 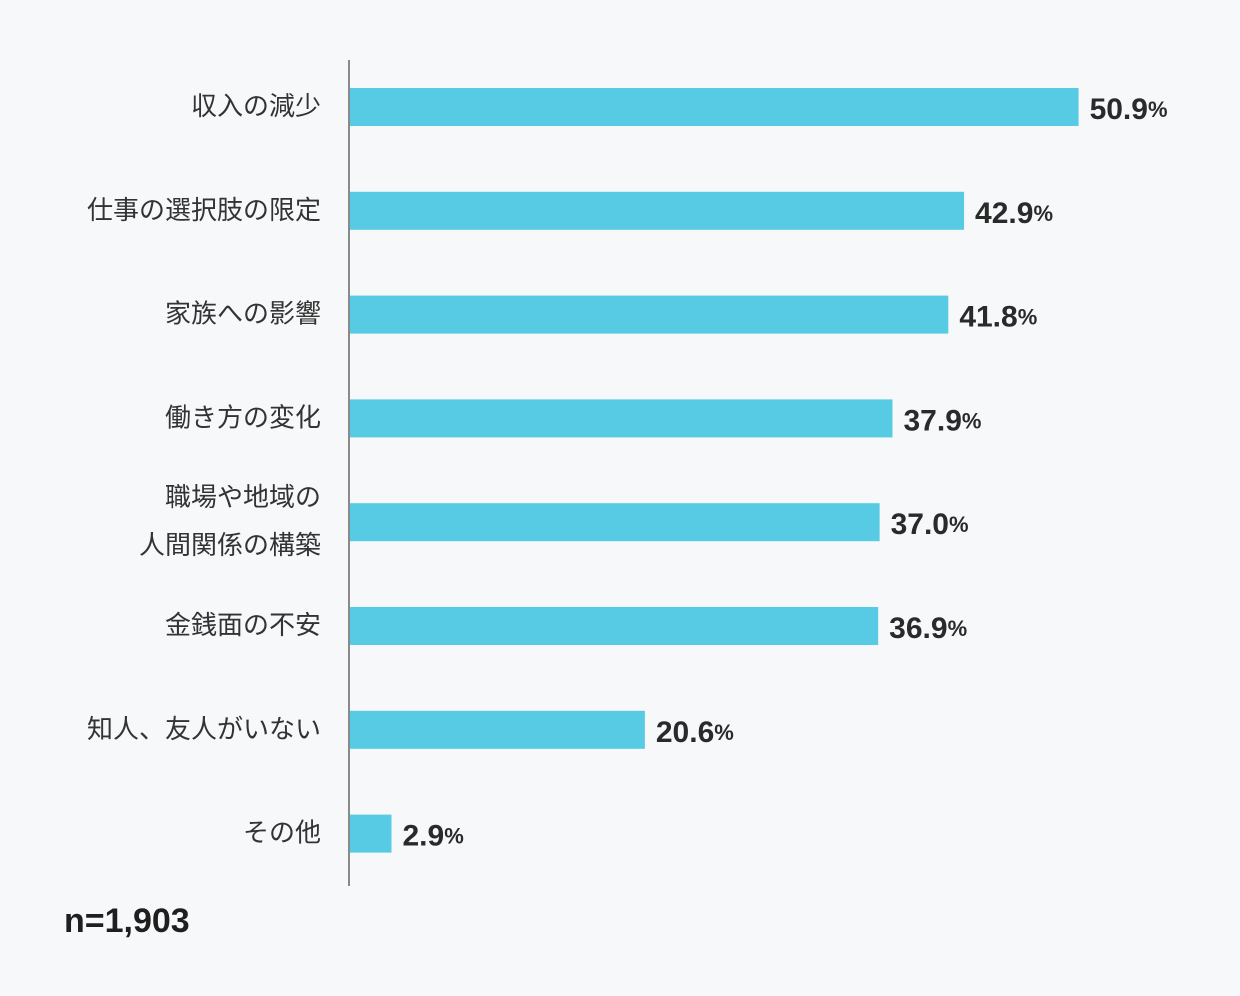 I want to click on category-label-line: 仕事の選択肢の限定, so click(x=204, y=211).